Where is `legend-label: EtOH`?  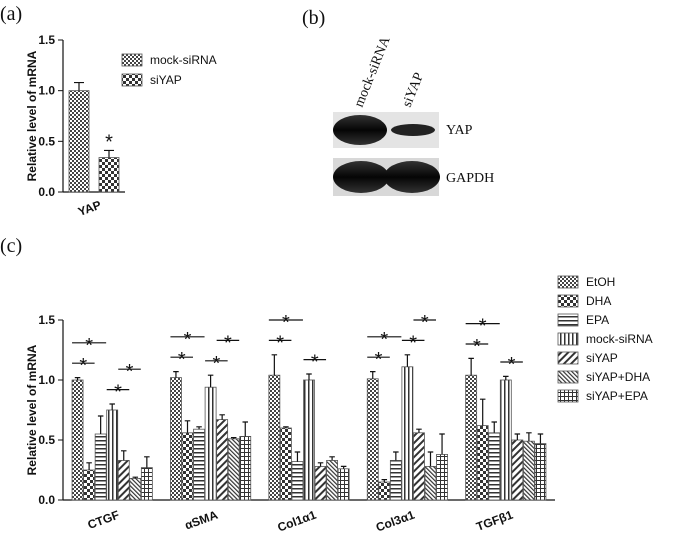
legend-label: EtOH is located at coordinates (600, 282).